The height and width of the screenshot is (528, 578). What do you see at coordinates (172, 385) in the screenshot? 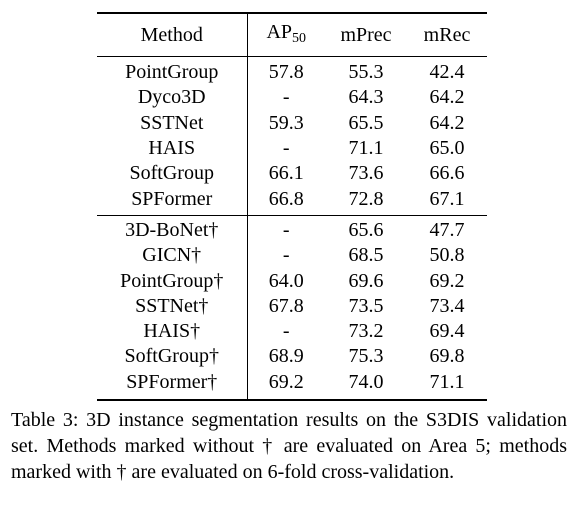
I see `method-cell-ours: SPFormer†` at bounding box center [172, 385].